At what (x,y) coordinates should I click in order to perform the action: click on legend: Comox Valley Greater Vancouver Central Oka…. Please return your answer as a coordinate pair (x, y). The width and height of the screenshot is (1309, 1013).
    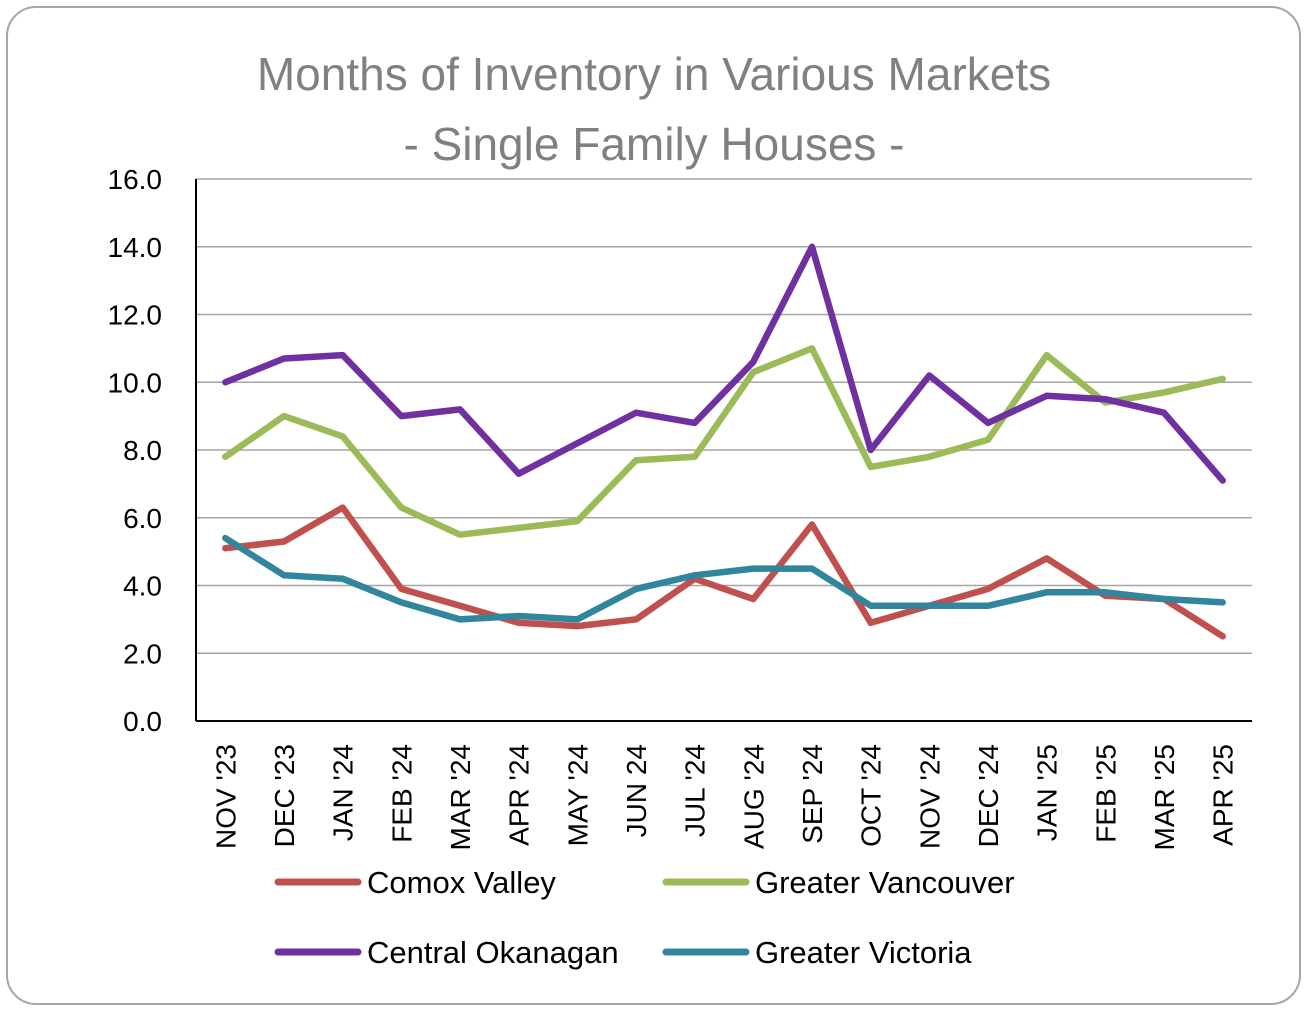
    Looking at the image, I should click on (644, 917).